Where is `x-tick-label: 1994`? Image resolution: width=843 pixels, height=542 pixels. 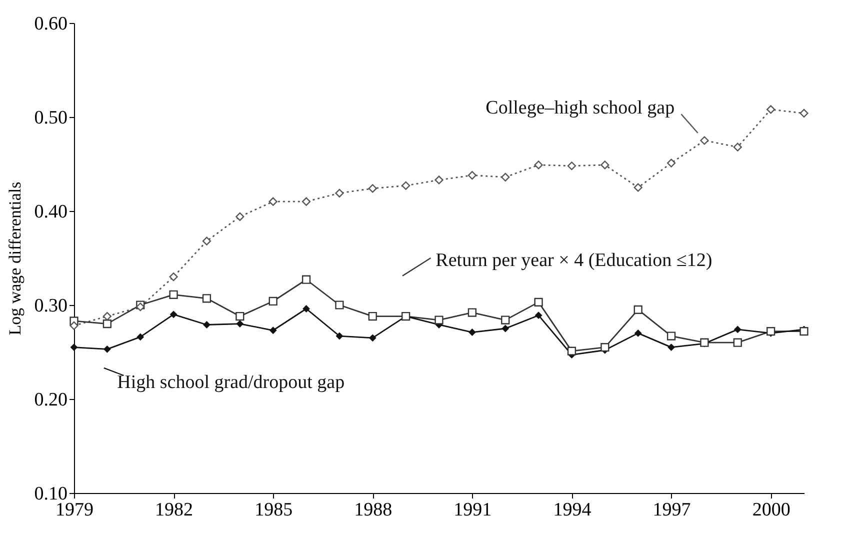
x-tick-label: 1994 is located at coordinates (572, 510).